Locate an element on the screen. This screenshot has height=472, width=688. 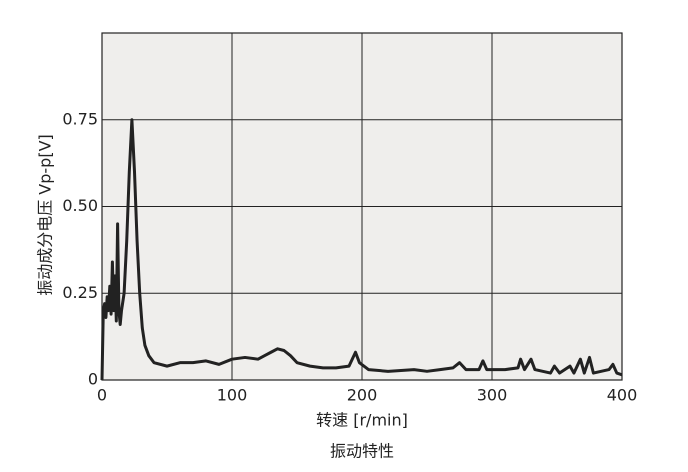
y-axis-label: 振动成分电压 Vp-p[V] is located at coordinates (45, 215).